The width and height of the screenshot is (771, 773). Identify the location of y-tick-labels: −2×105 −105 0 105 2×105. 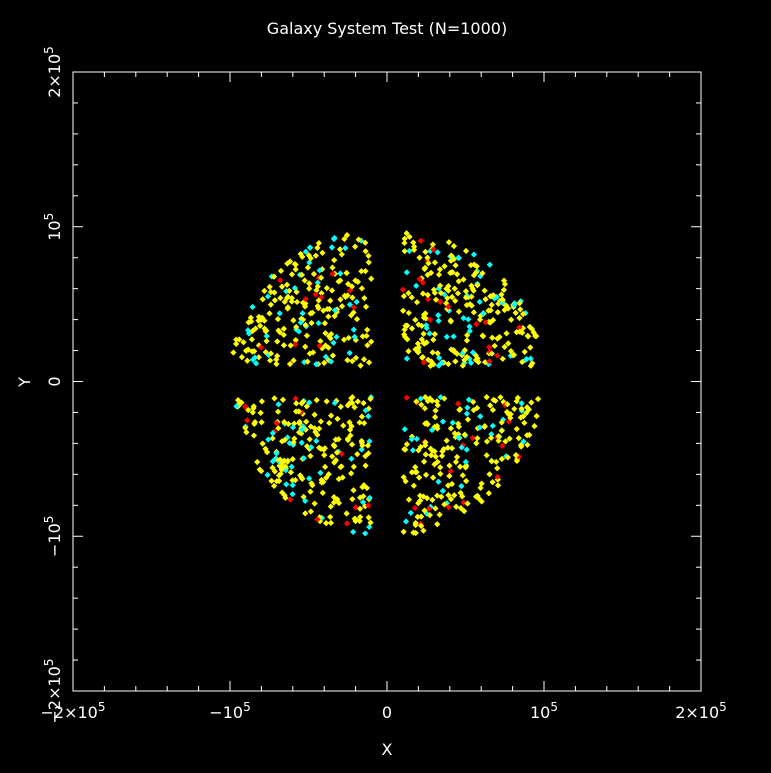
(53, 384).